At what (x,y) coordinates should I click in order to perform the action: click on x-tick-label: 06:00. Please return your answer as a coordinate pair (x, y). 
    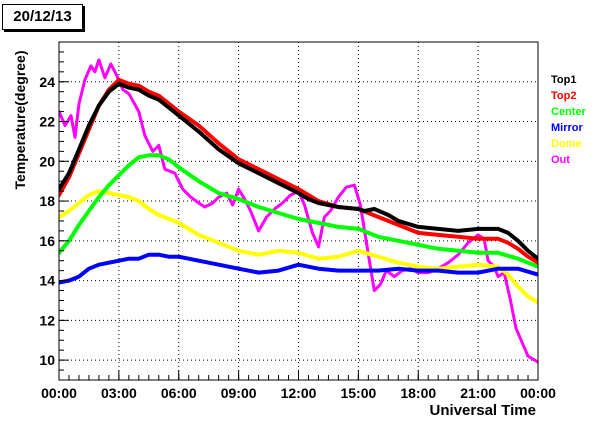
    Looking at the image, I should click on (179, 393).